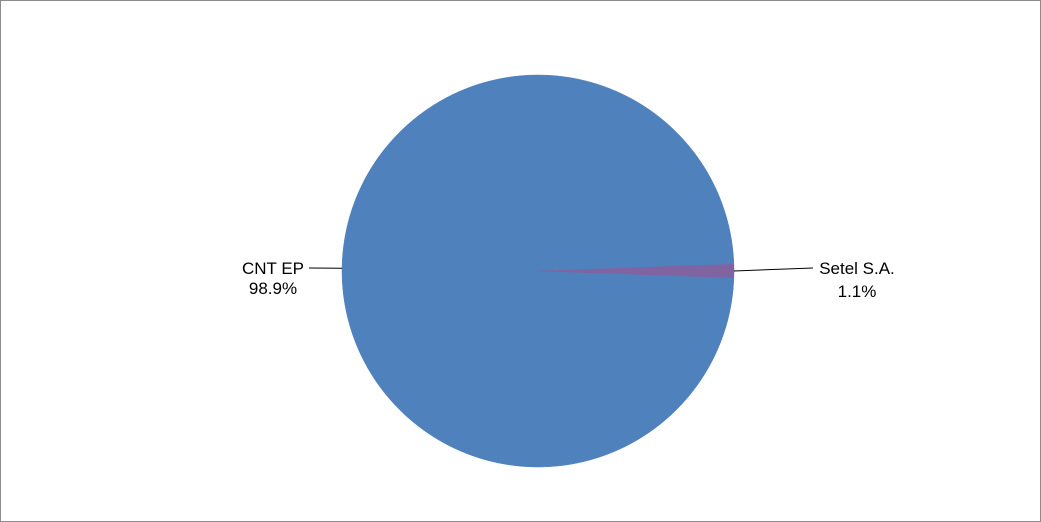  I want to click on slice-label-cnt-ep: CNT EP, so click(273, 268).